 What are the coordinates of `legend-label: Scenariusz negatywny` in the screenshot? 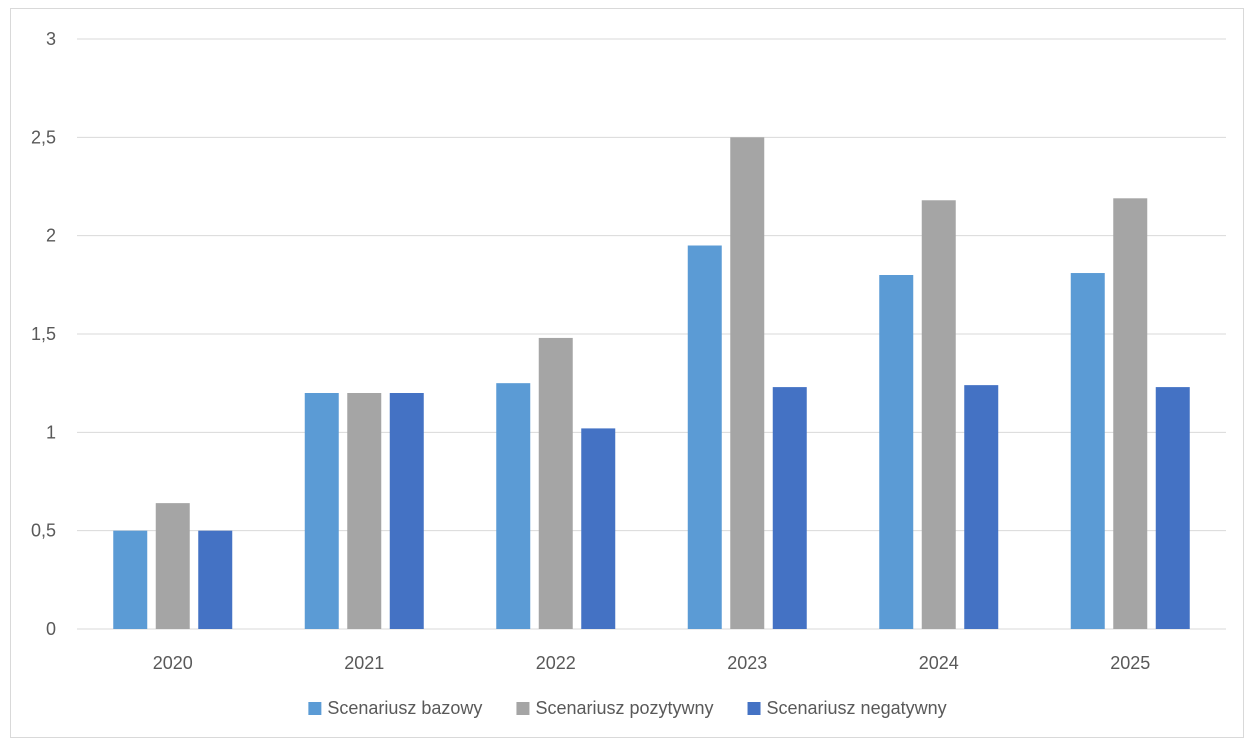 It's located at (857, 708).